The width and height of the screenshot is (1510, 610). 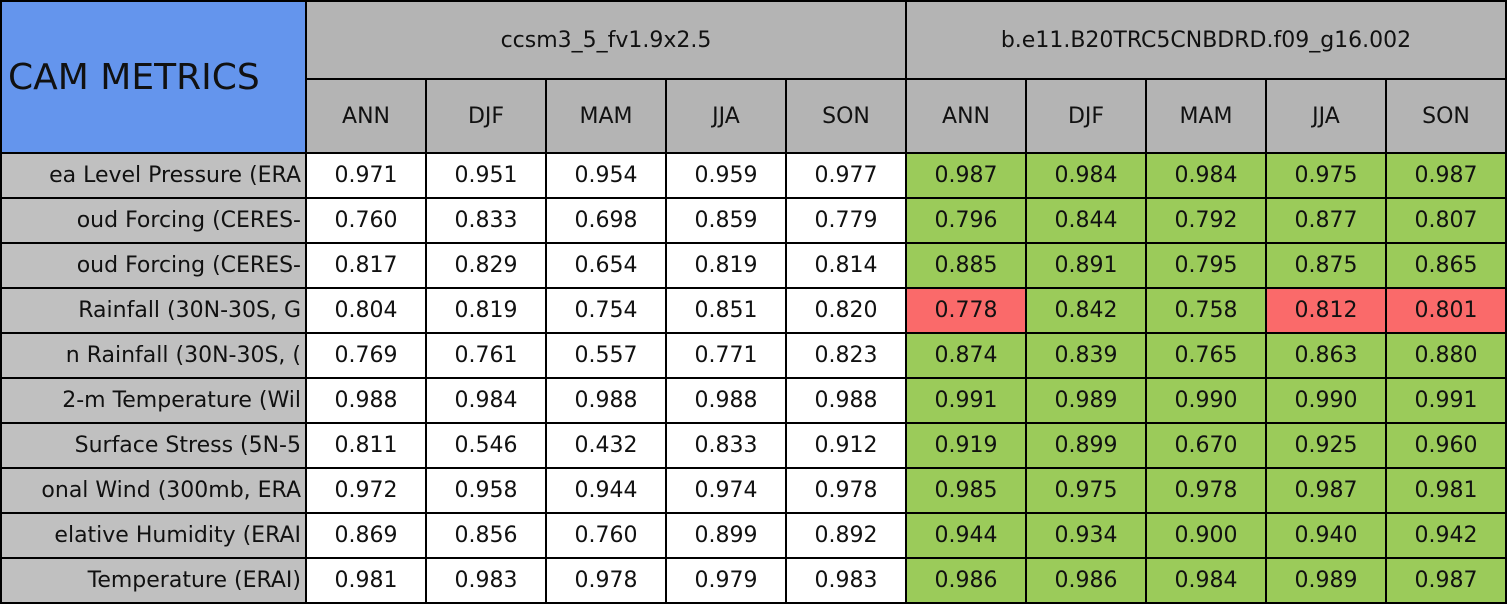 What do you see at coordinates (727, 266) in the screenshot?
I see `value-cell: 0.819` at bounding box center [727, 266].